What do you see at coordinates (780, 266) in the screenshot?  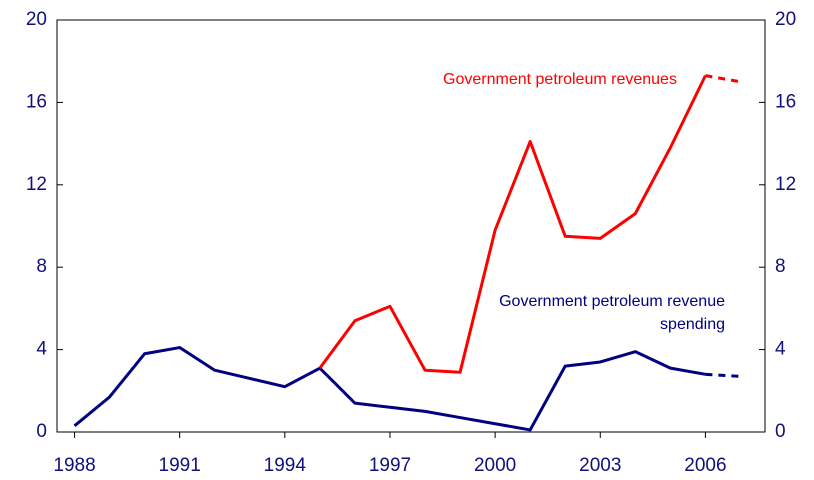 I see `y2-tick-label: 8` at bounding box center [780, 266].